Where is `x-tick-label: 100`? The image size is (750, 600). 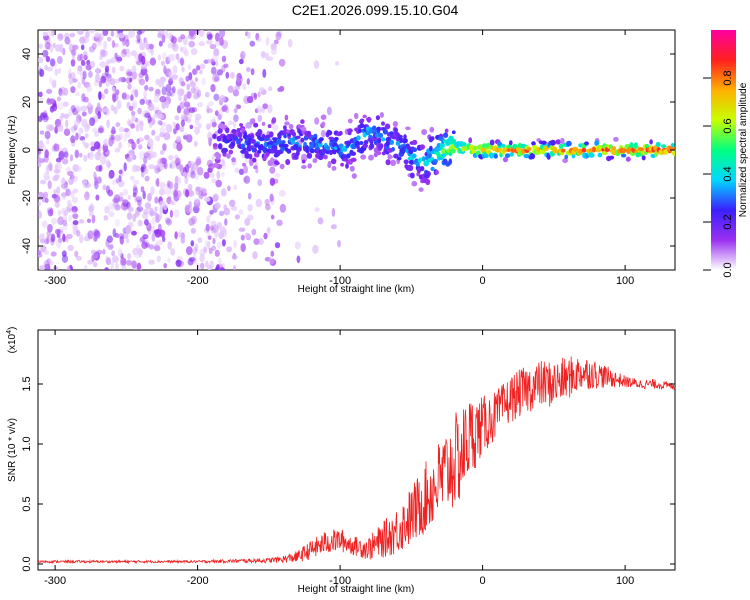
x-tick-label: 100 is located at coordinates (625, 281).